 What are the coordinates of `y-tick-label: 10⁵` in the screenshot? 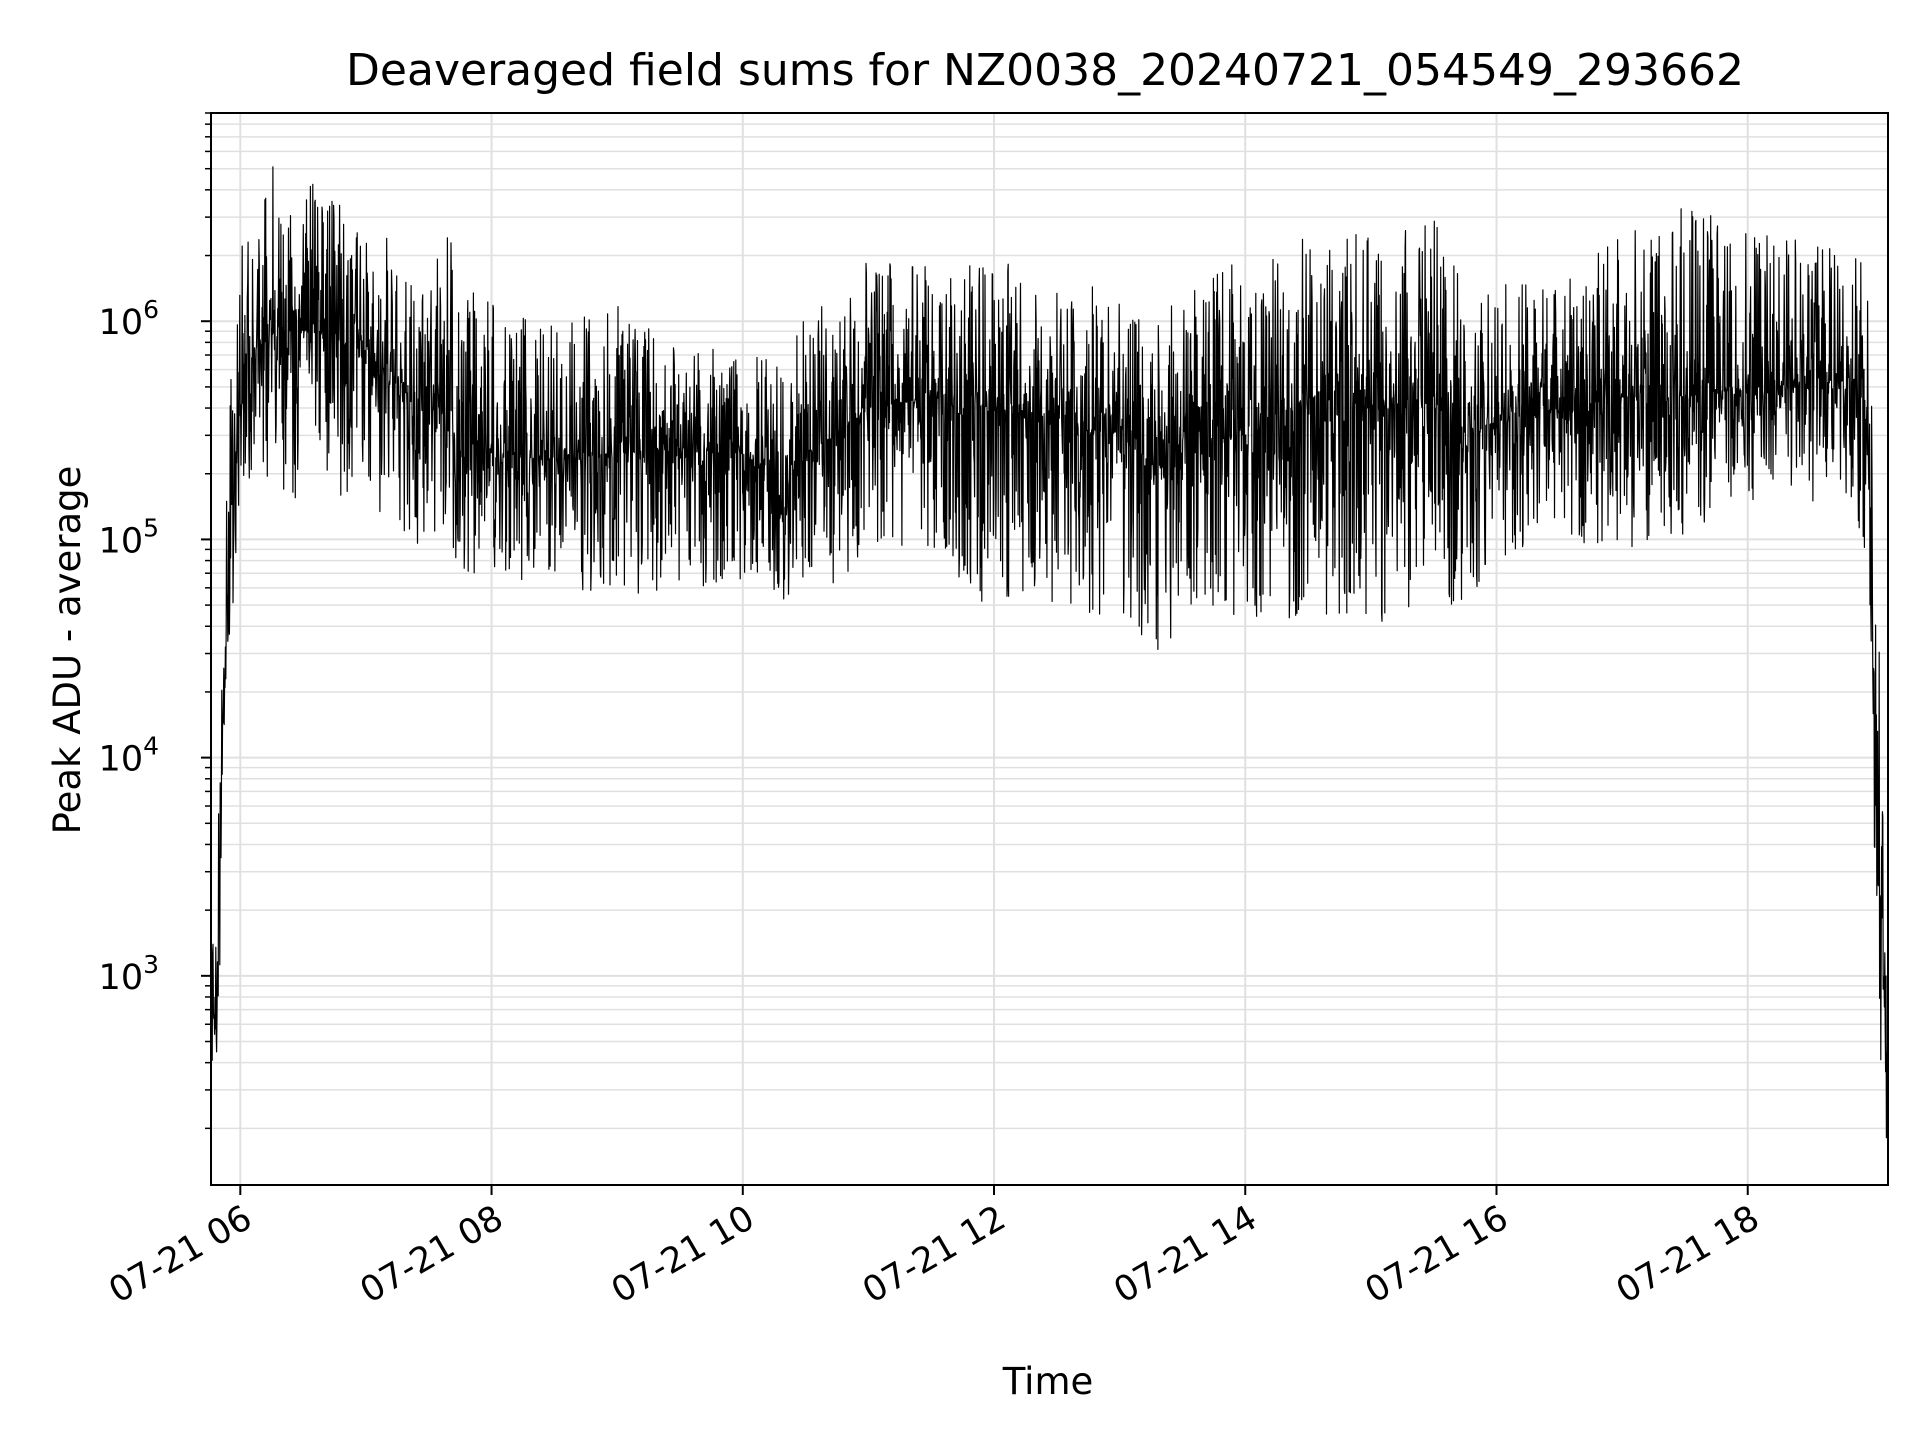 It's located at (129, 537).